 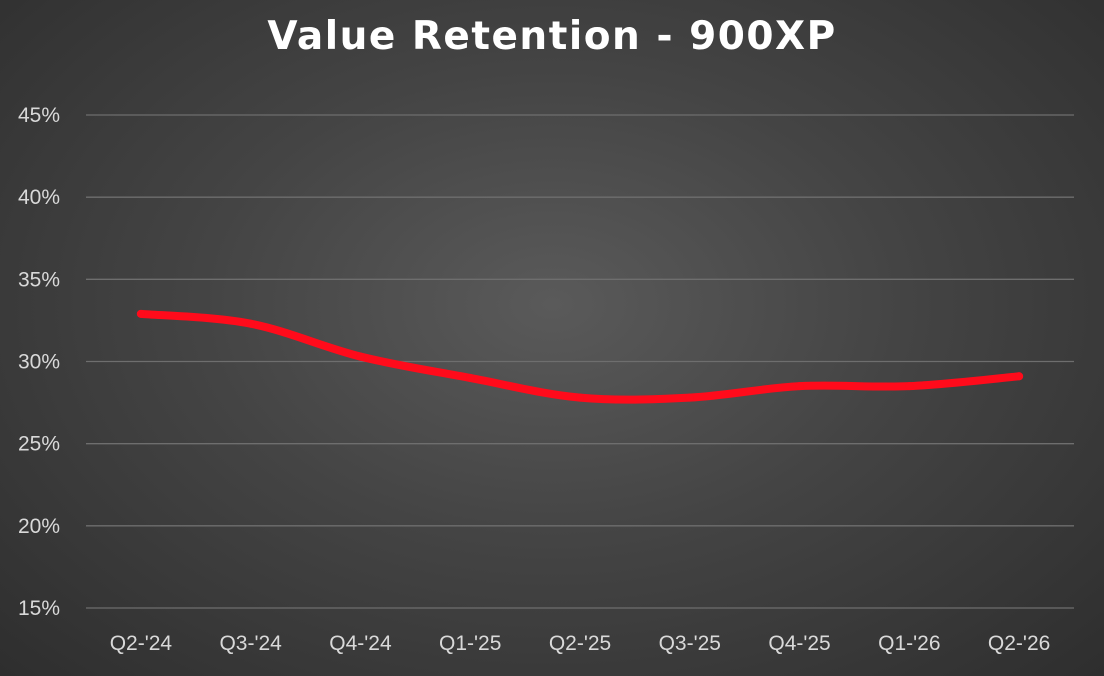 I want to click on x-tick-label: Q2-'25, so click(x=580, y=643).